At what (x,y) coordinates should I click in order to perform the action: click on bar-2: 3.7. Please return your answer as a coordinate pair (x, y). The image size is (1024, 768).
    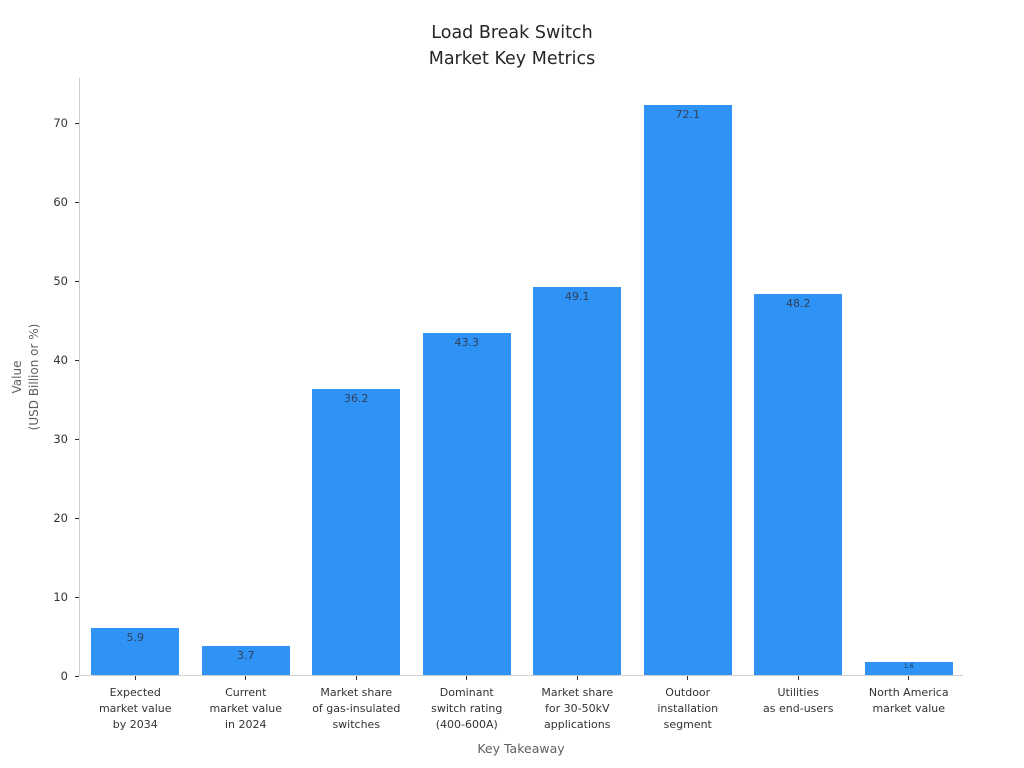
    Looking at the image, I should click on (245, 660).